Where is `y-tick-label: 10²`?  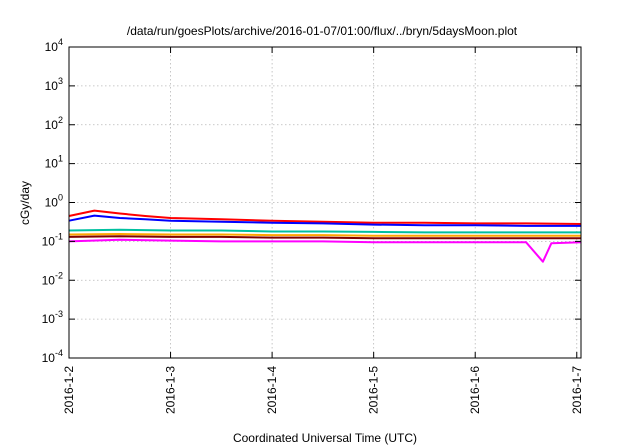 y-tick-label: 10² is located at coordinates (54, 123).